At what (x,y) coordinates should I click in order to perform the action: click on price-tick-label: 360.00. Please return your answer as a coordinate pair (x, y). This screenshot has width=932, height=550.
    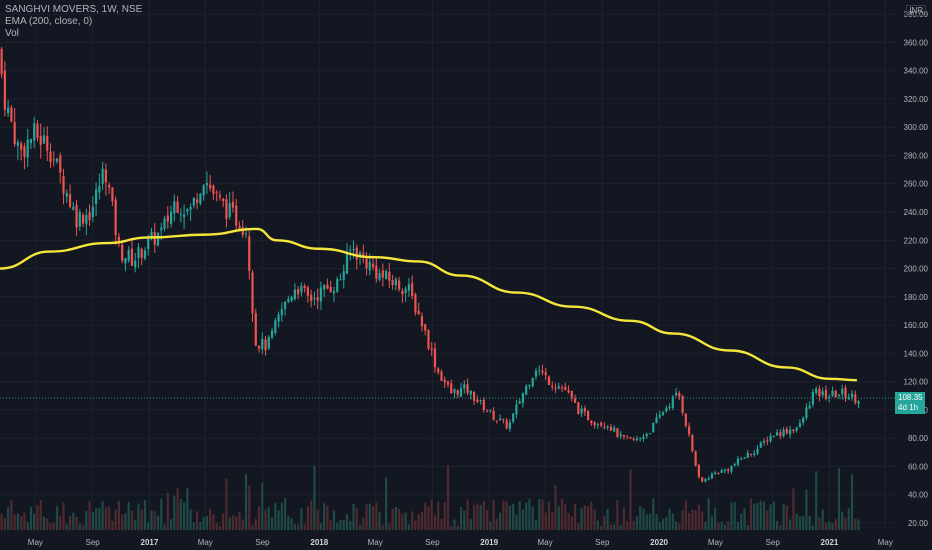
    Looking at the image, I should click on (916, 42).